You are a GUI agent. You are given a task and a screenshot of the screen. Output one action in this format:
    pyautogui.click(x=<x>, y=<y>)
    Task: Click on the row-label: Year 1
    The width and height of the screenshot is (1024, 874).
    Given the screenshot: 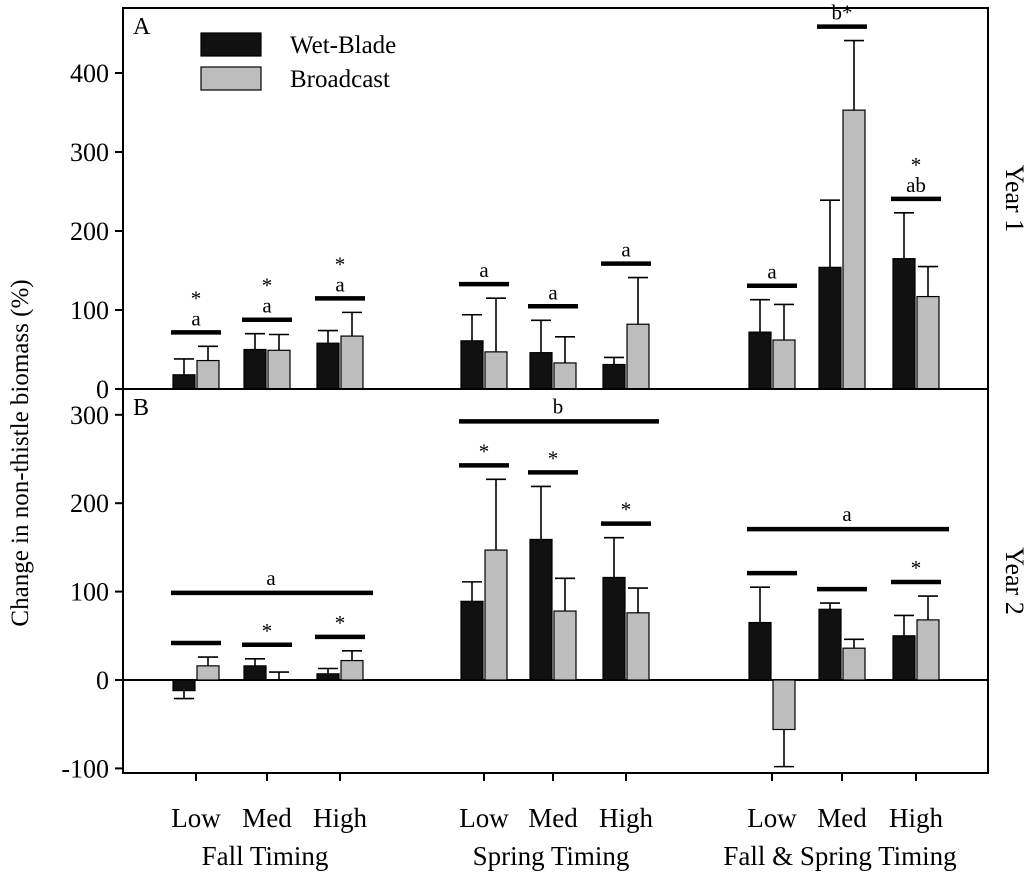 What is the action you would take?
    pyautogui.click(x=1012, y=198)
    